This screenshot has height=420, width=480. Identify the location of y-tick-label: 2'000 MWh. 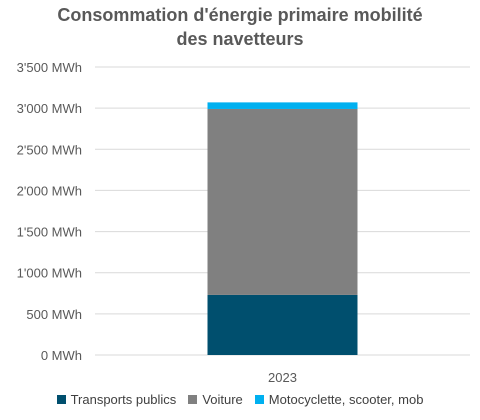
(49, 190).